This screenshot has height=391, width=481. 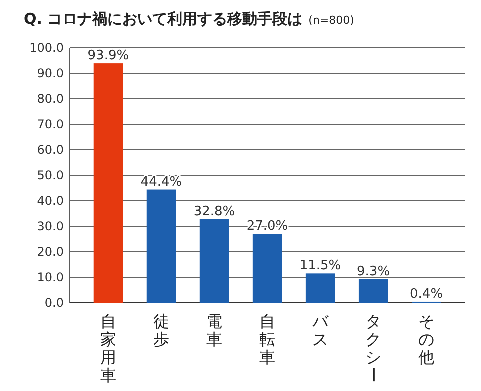 What do you see at coordinates (47, 48) in the screenshot?
I see `y-tick-label: 100.0` at bounding box center [47, 48].